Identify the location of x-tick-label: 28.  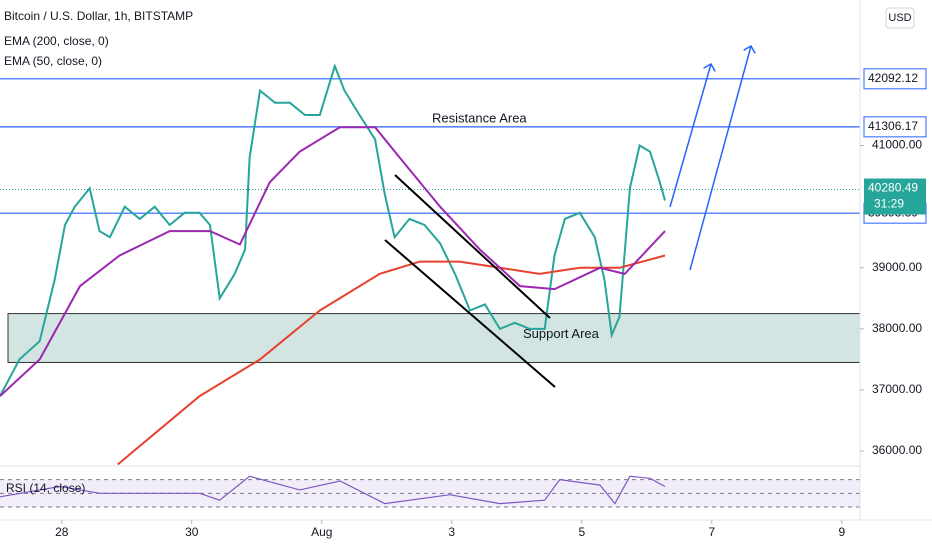
(62, 532).